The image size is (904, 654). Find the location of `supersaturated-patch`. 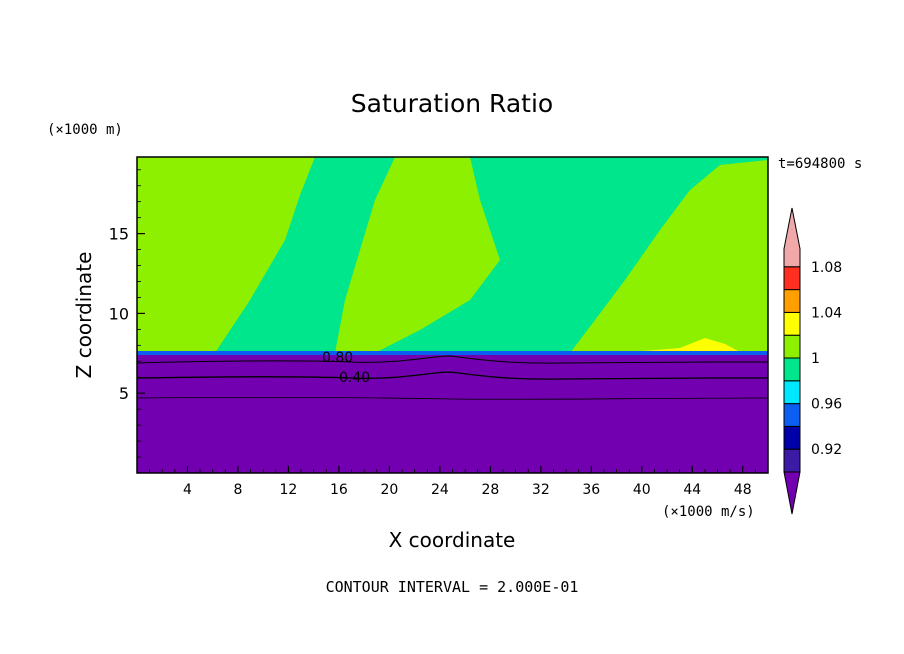

supersaturated-patch is located at coordinates (685, 345).